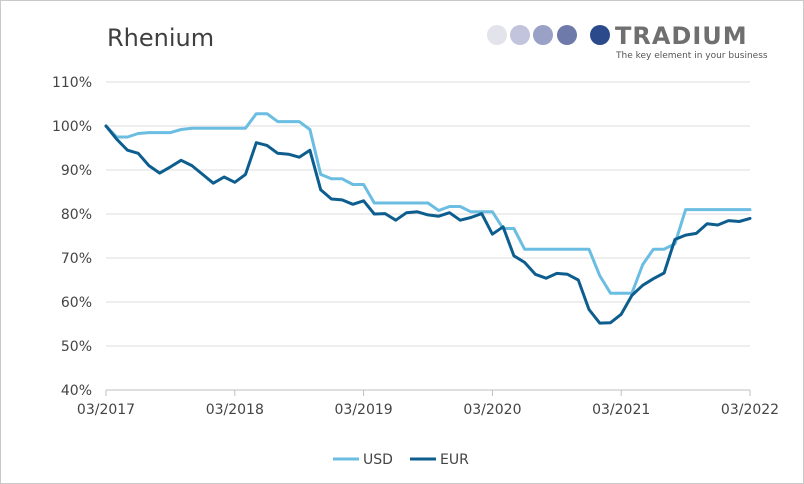 Image resolution: width=804 pixels, height=484 pixels. What do you see at coordinates (235, 410) in the screenshot?
I see `x-tick-label: 03/2018` at bounding box center [235, 410].